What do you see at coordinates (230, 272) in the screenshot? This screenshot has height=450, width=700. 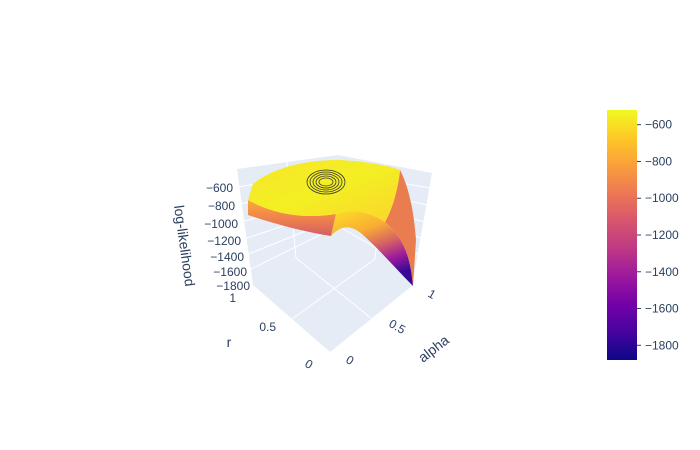 I see `z-tick: −1600` at bounding box center [230, 272].